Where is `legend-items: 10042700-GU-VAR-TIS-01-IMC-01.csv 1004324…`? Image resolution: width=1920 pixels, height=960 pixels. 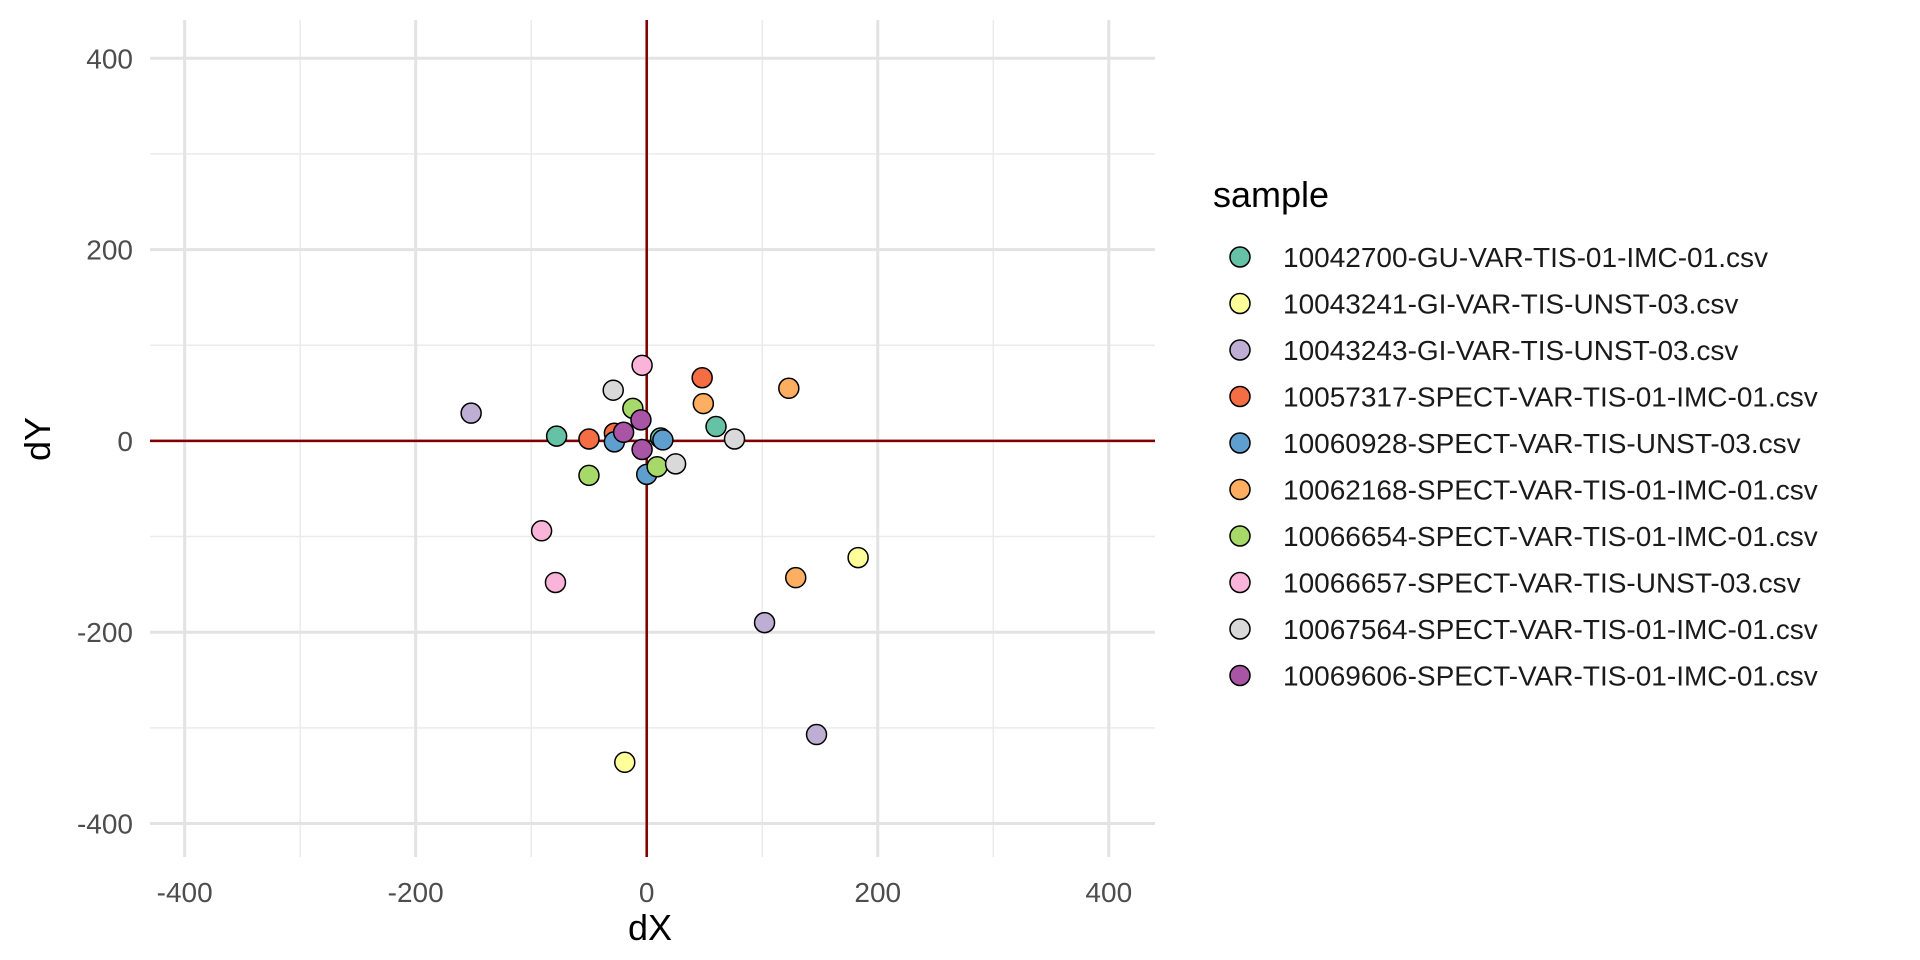
legend-items: 10042700-GU-VAR-TIS-01-IMC-01.csv 1004324… is located at coordinates (1523, 467).